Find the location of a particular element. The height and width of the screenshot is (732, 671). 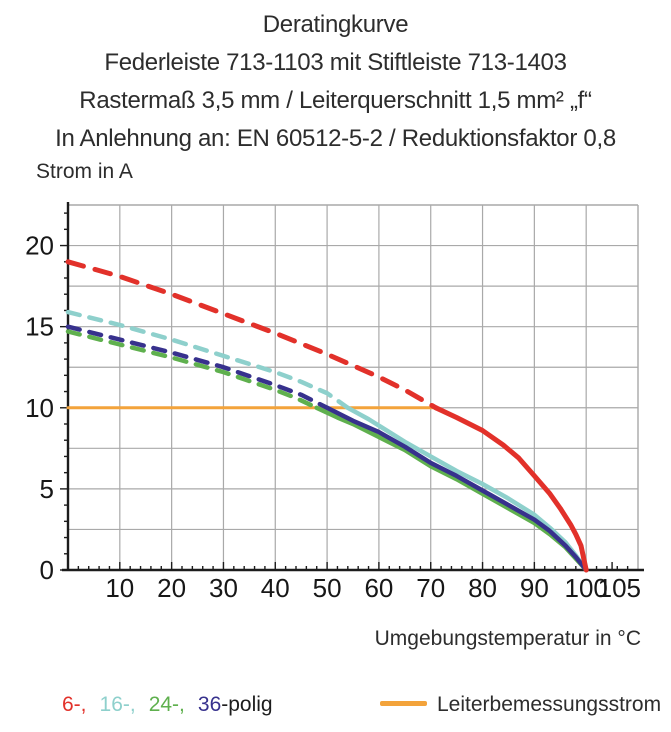

svg-text: 80 is located at coordinates (482, 588).